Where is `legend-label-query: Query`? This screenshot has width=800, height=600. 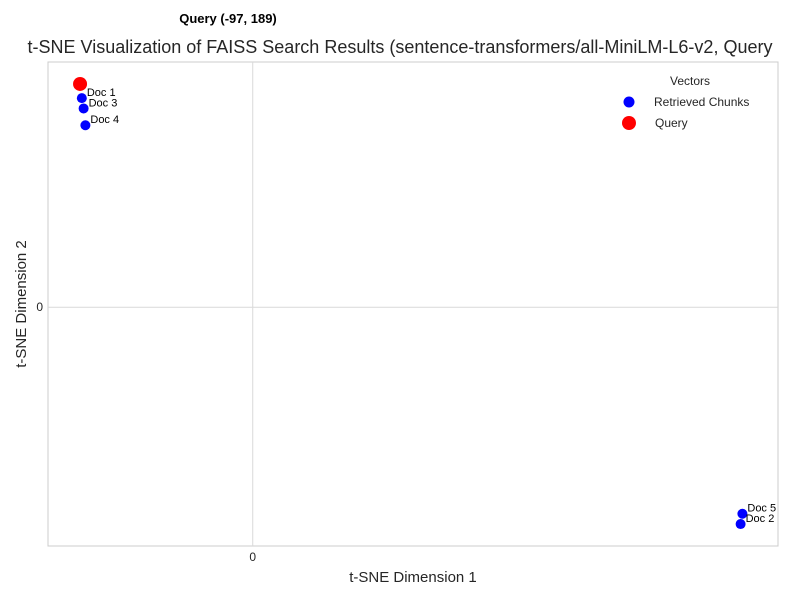
legend-label-query: Query is located at coordinates (671, 123).